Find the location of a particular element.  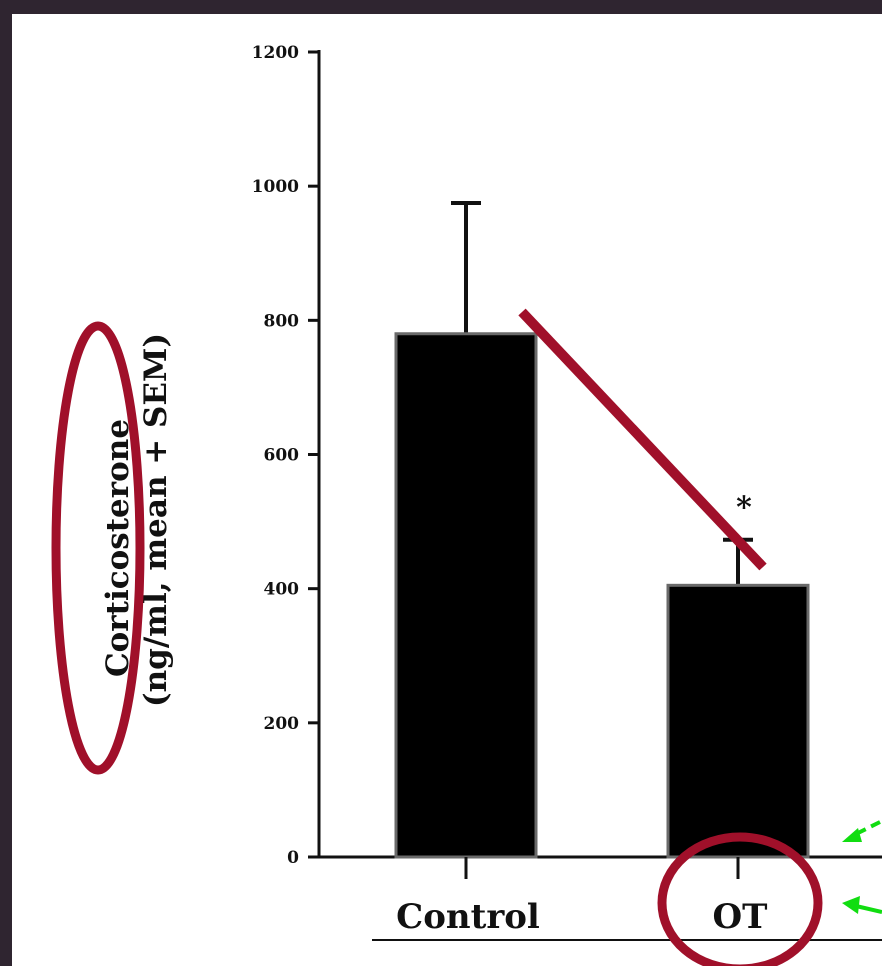

y-tick-label: 400 is located at coordinates (282, 590).